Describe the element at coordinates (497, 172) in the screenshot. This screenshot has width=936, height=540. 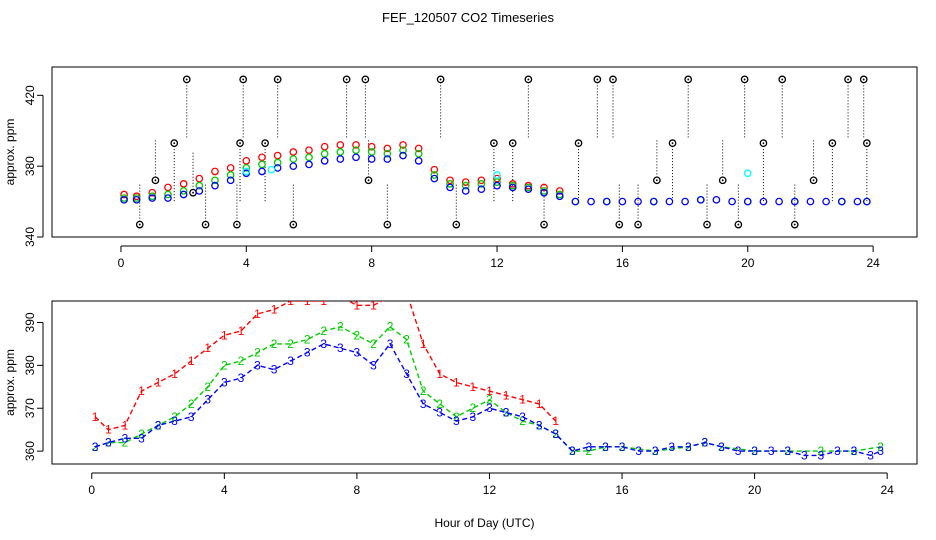
I see `series-cyan` at that location.